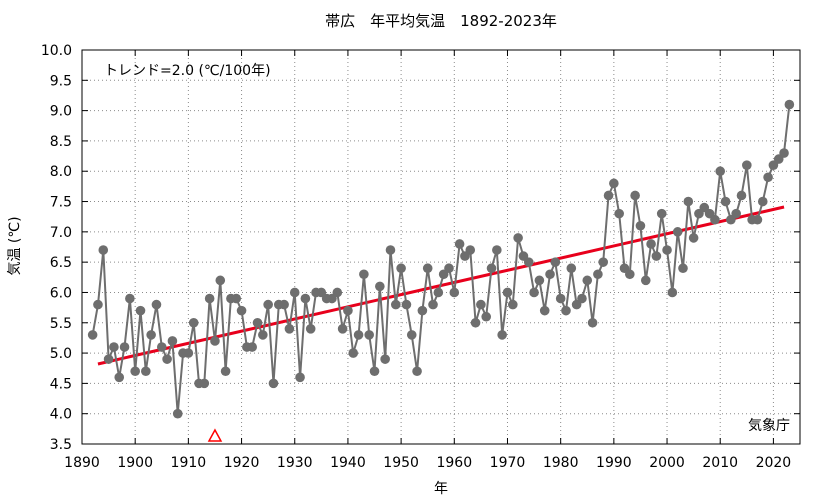 The image size is (833, 502). What do you see at coordinates (61, 112) in the screenshot?
I see `y-tick-label: 9.0` at bounding box center [61, 112].